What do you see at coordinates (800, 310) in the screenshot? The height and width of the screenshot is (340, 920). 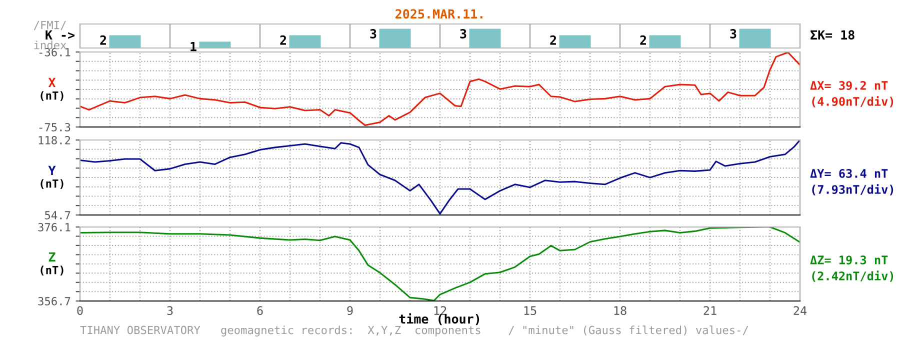 I see `x-tick-label: 24` at bounding box center [800, 310].